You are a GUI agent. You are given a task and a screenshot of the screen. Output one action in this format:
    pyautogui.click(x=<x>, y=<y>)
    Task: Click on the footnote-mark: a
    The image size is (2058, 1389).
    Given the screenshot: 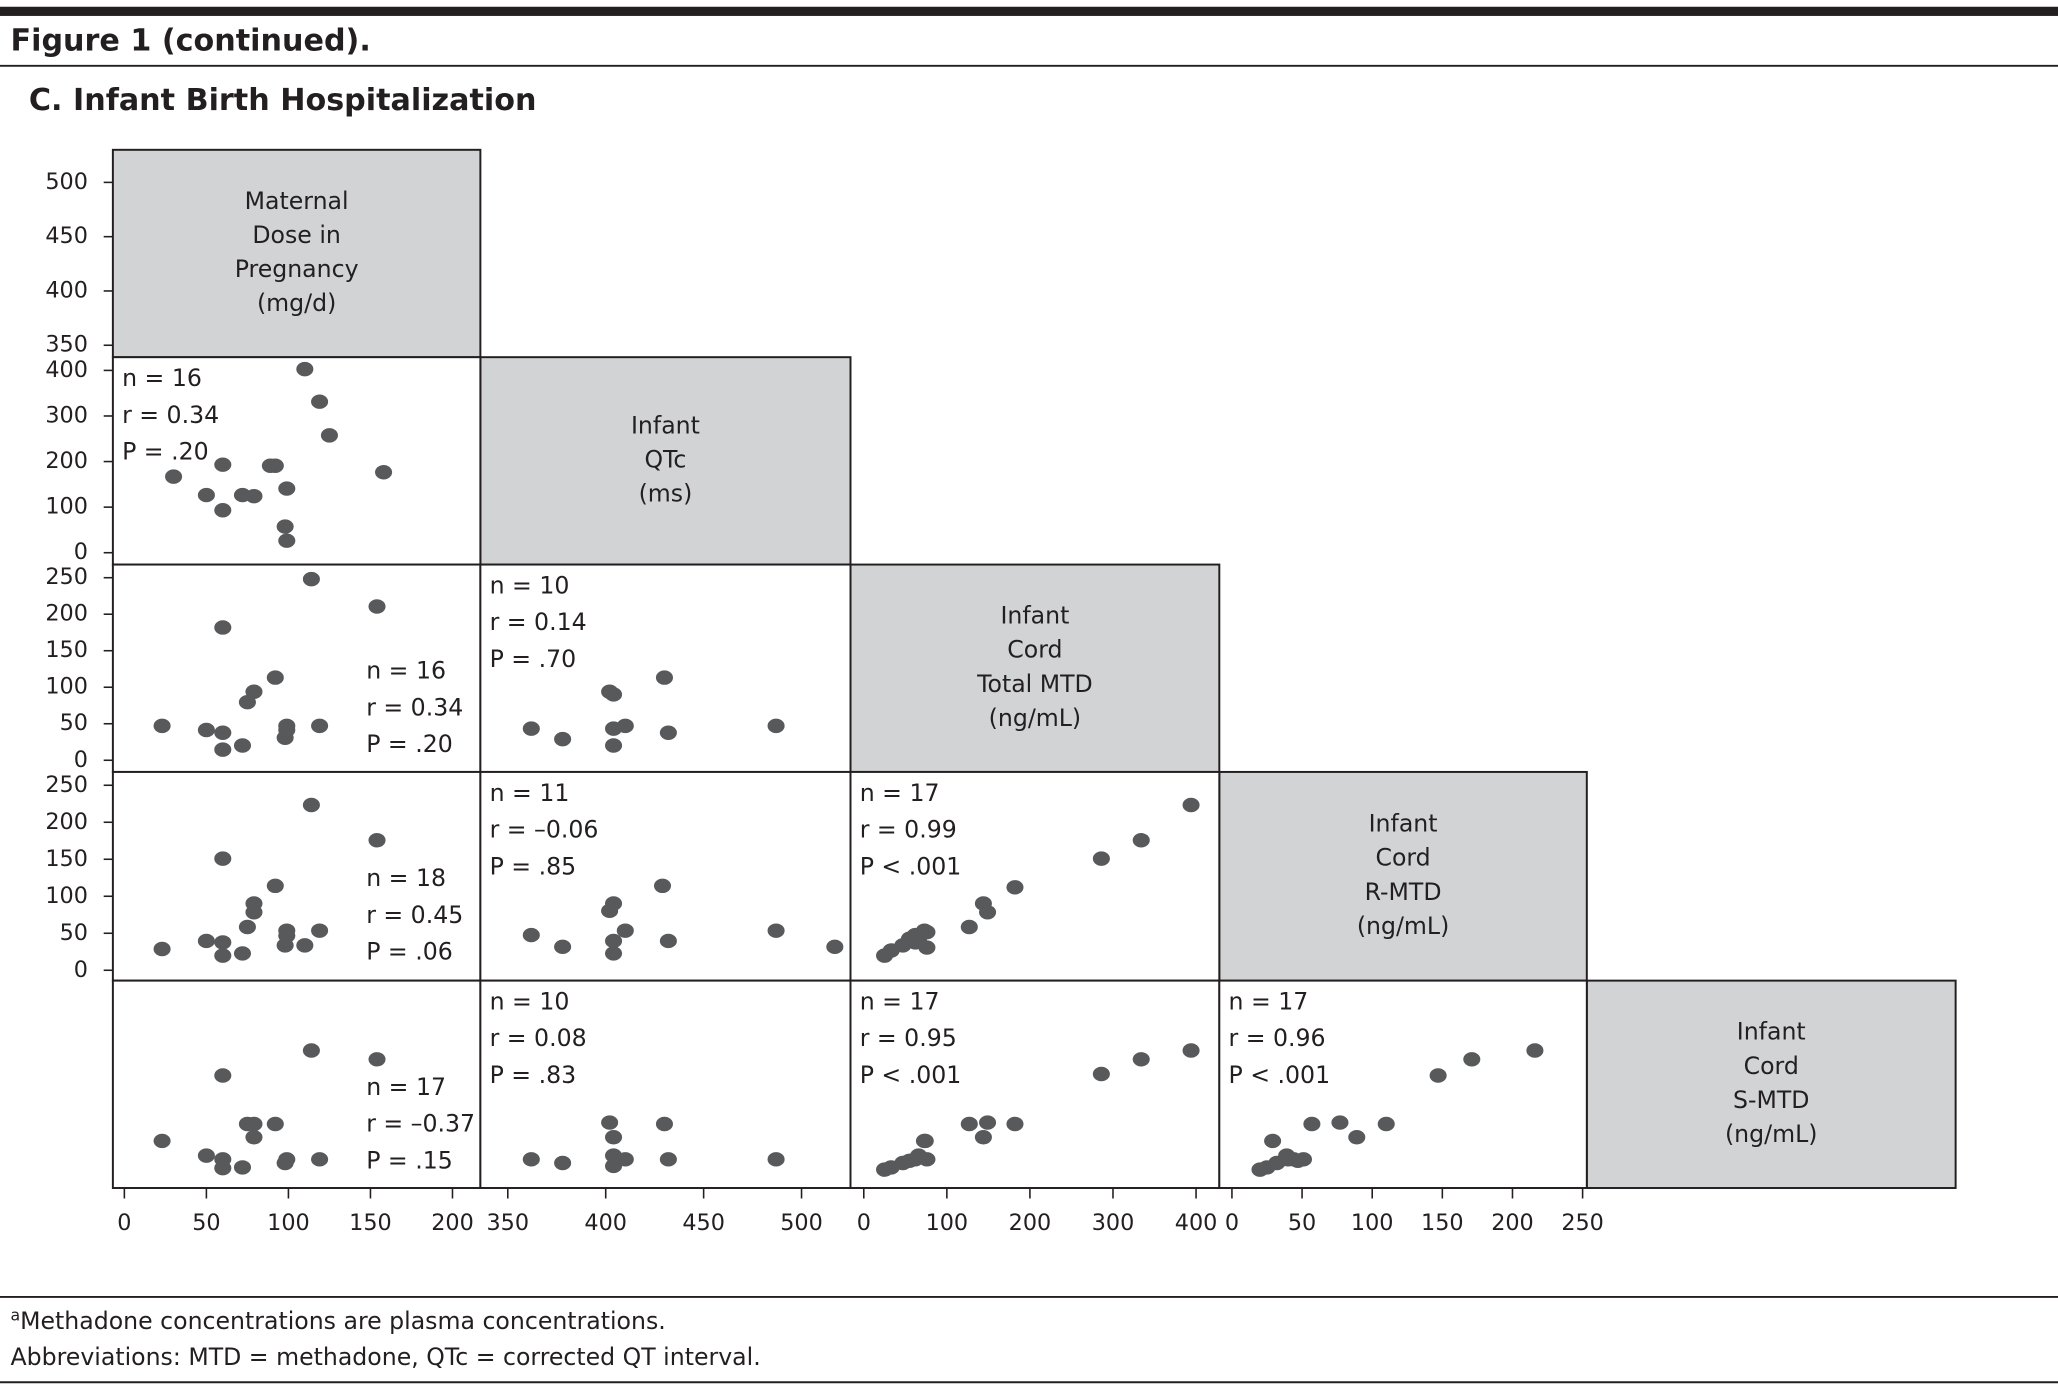 What is the action you would take?
    pyautogui.click(x=16, y=1314)
    